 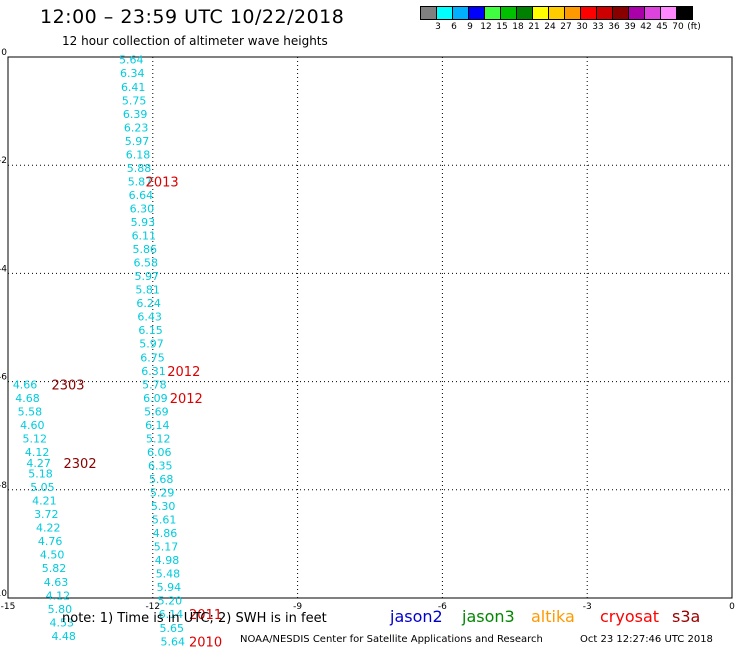 What do you see at coordinates (30, 411) in the screenshot?
I see `wave-height-label: 5.58` at bounding box center [30, 411].